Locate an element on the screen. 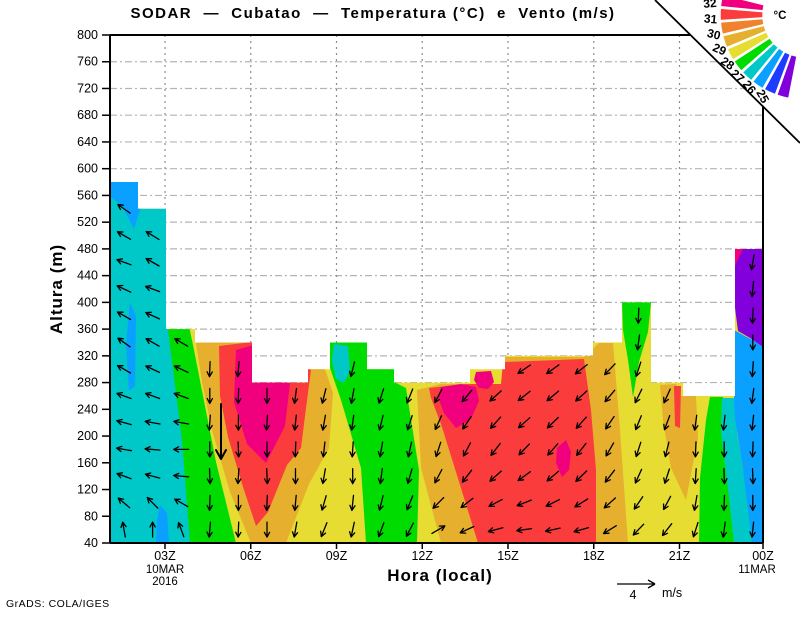  contour-region-skyblue-cap-left is located at coordinates (125, 205).